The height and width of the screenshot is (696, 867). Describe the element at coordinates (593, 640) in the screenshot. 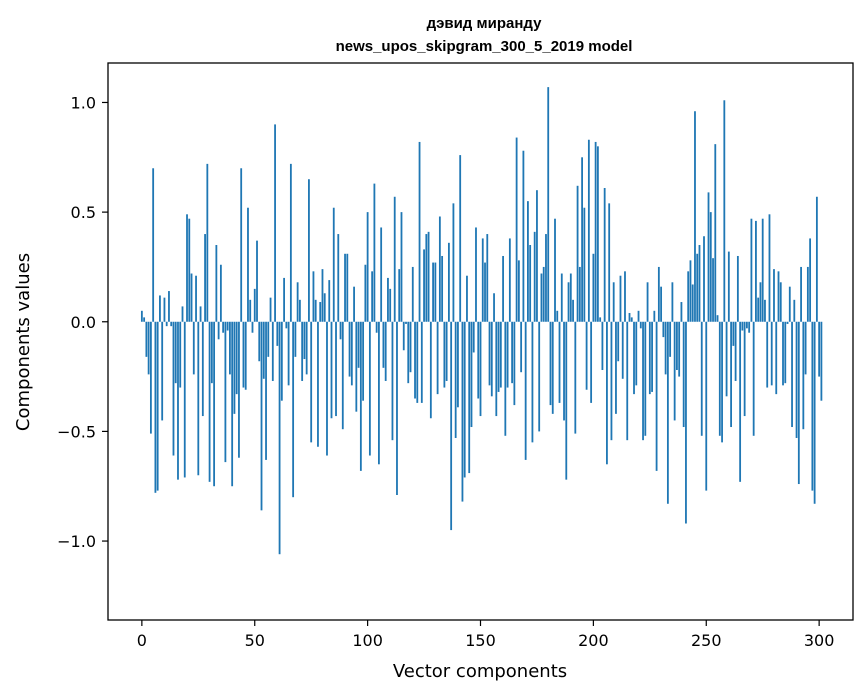

I see `x-tick-label: 200` at that location.